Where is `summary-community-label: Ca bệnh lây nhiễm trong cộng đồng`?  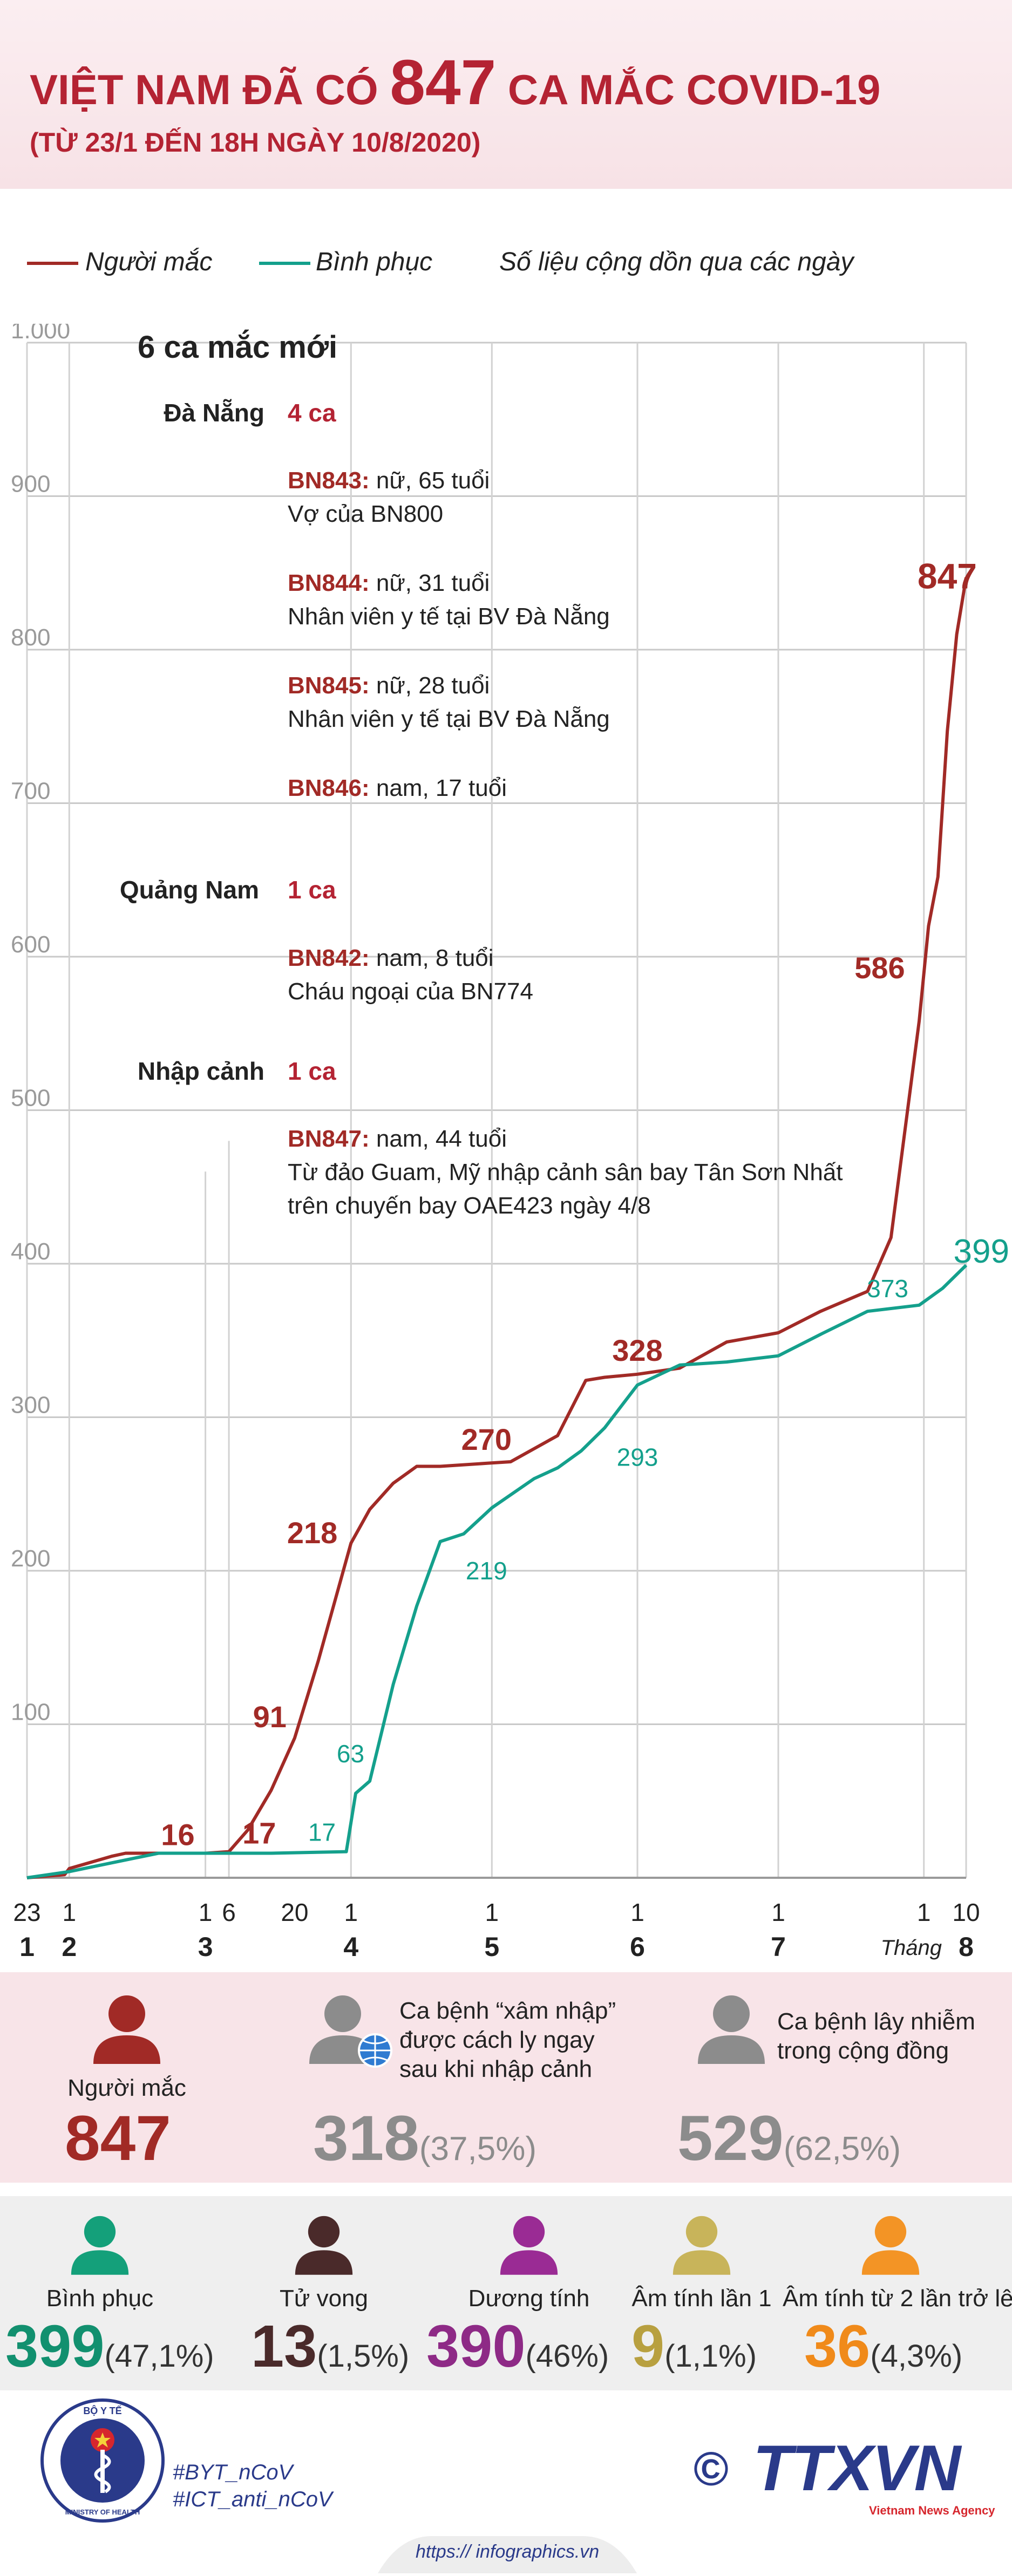
summary-community-label: Ca bệnh lây nhiễm trong cộng đồng is located at coordinates (876, 2036).